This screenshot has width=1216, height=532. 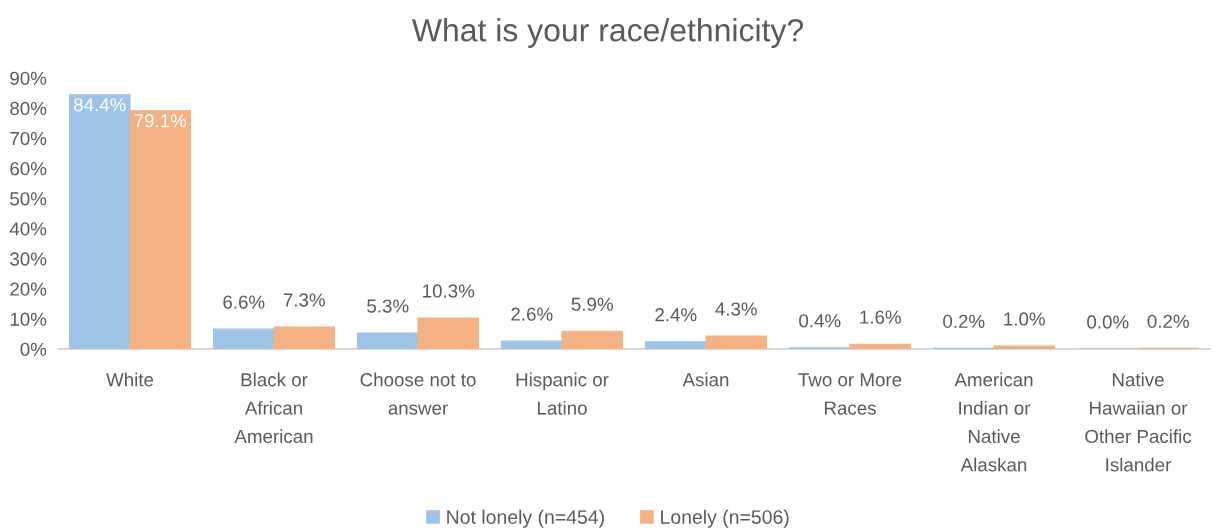 I want to click on y-tick-label: 90%, so click(x=28, y=78).